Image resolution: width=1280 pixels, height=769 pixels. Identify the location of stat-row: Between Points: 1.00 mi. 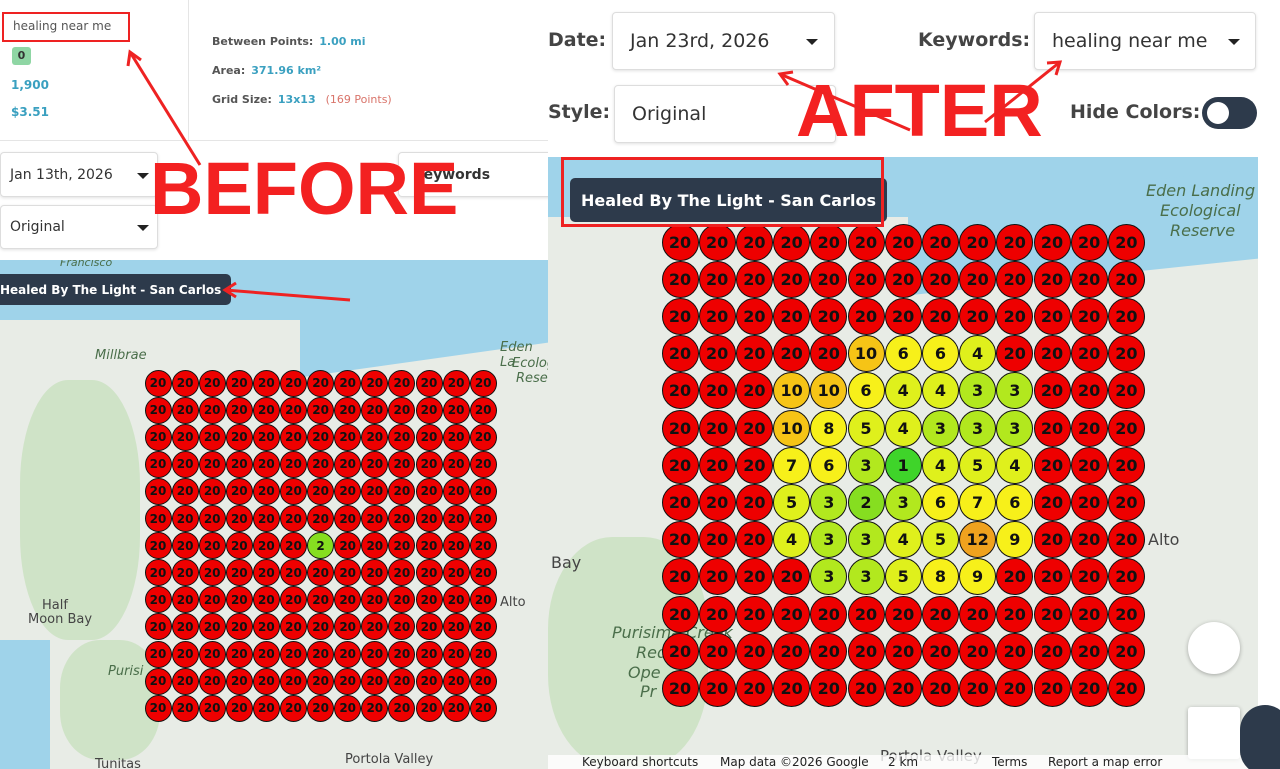
(288, 41).